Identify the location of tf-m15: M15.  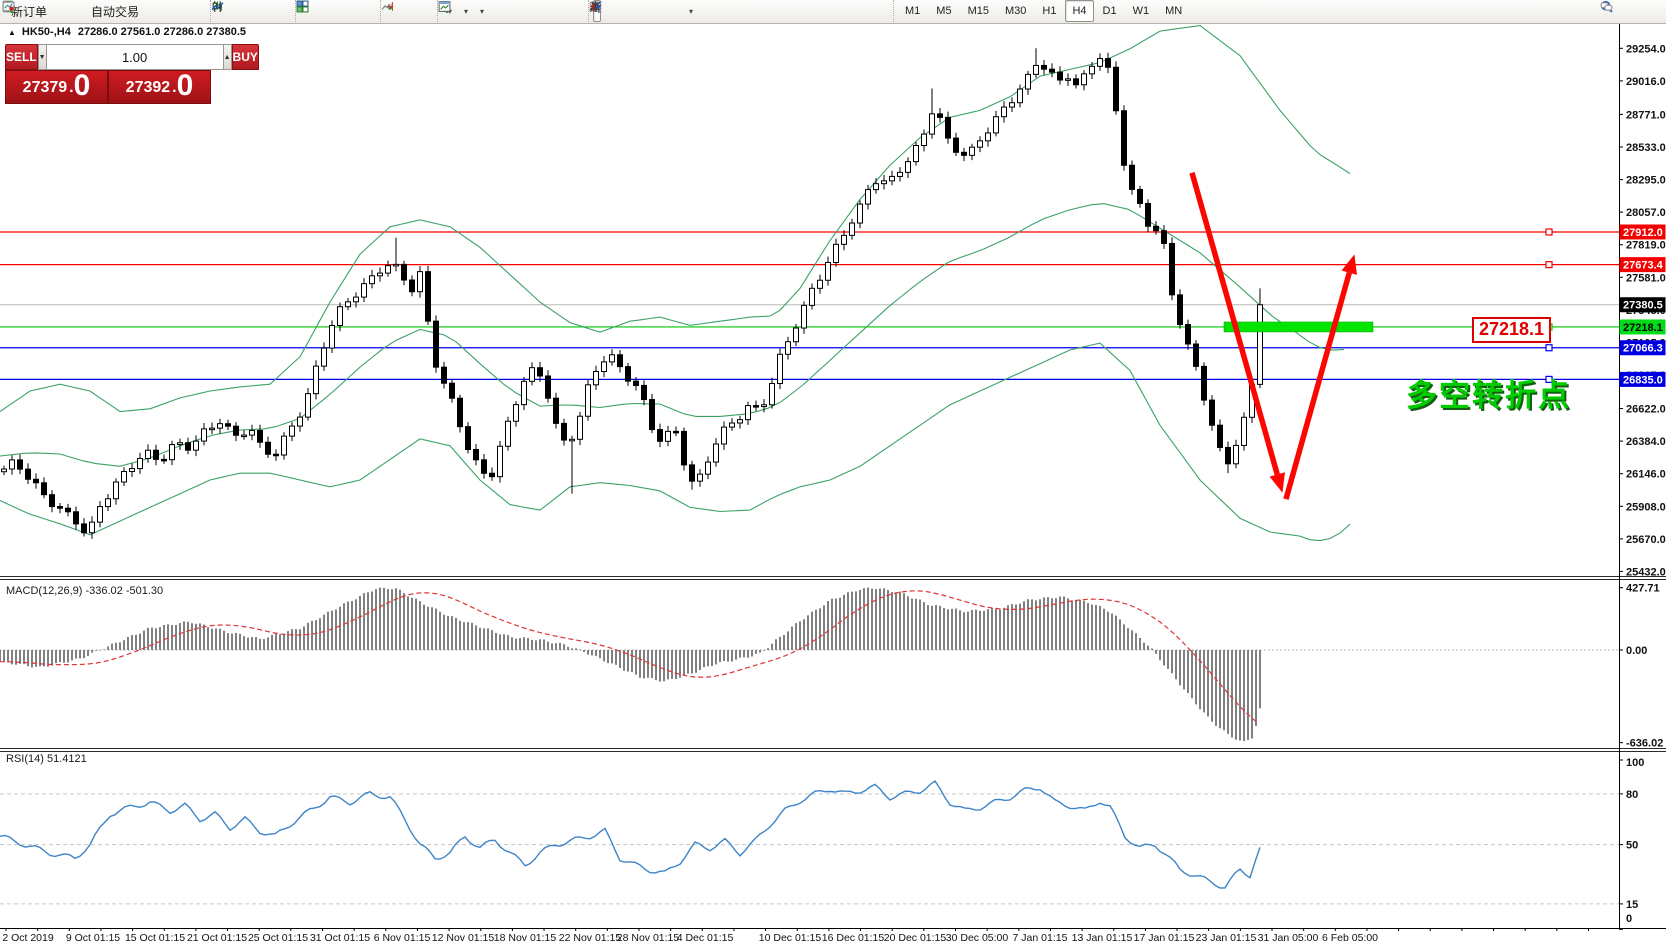
(978, 11).